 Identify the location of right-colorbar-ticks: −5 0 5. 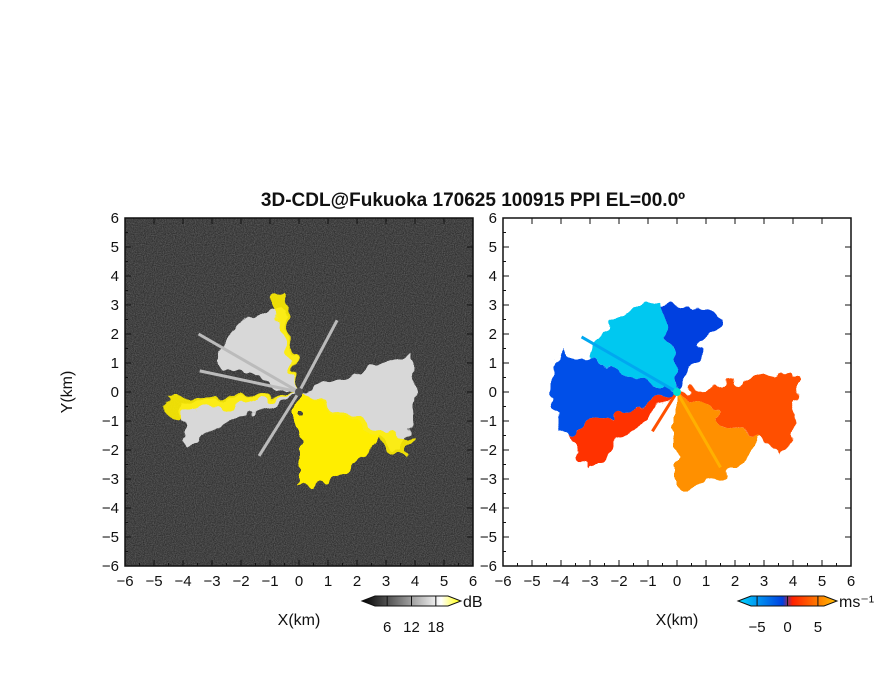
(785, 616).